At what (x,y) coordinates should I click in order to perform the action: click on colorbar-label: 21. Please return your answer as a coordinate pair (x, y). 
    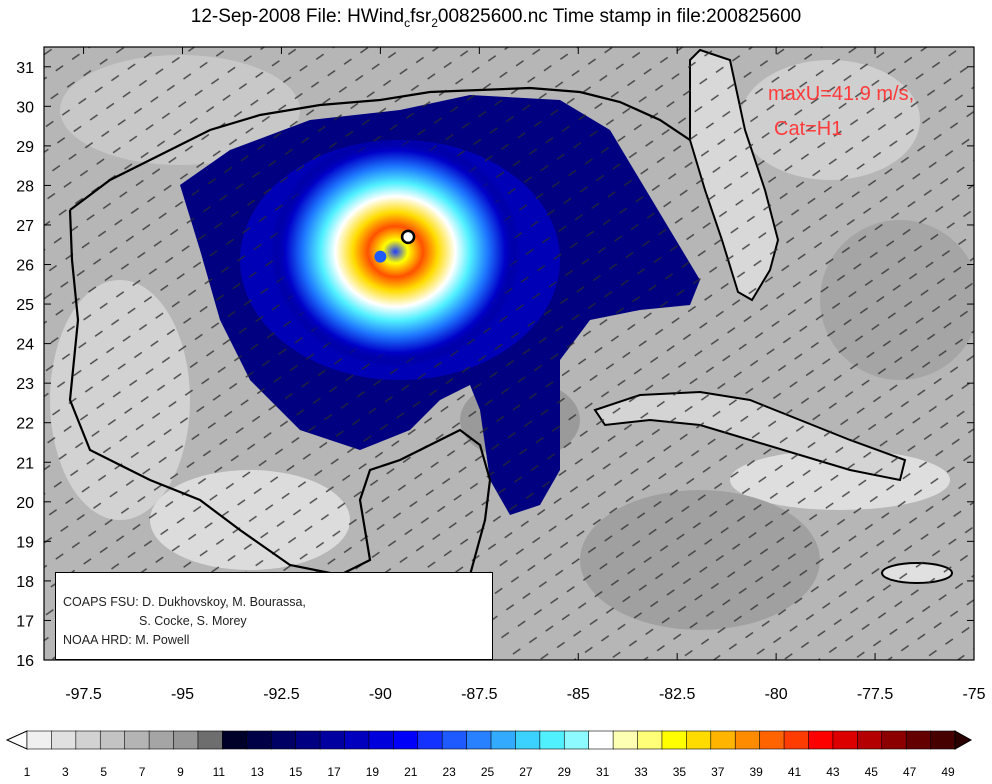
    Looking at the image, I should click on (411, 772).